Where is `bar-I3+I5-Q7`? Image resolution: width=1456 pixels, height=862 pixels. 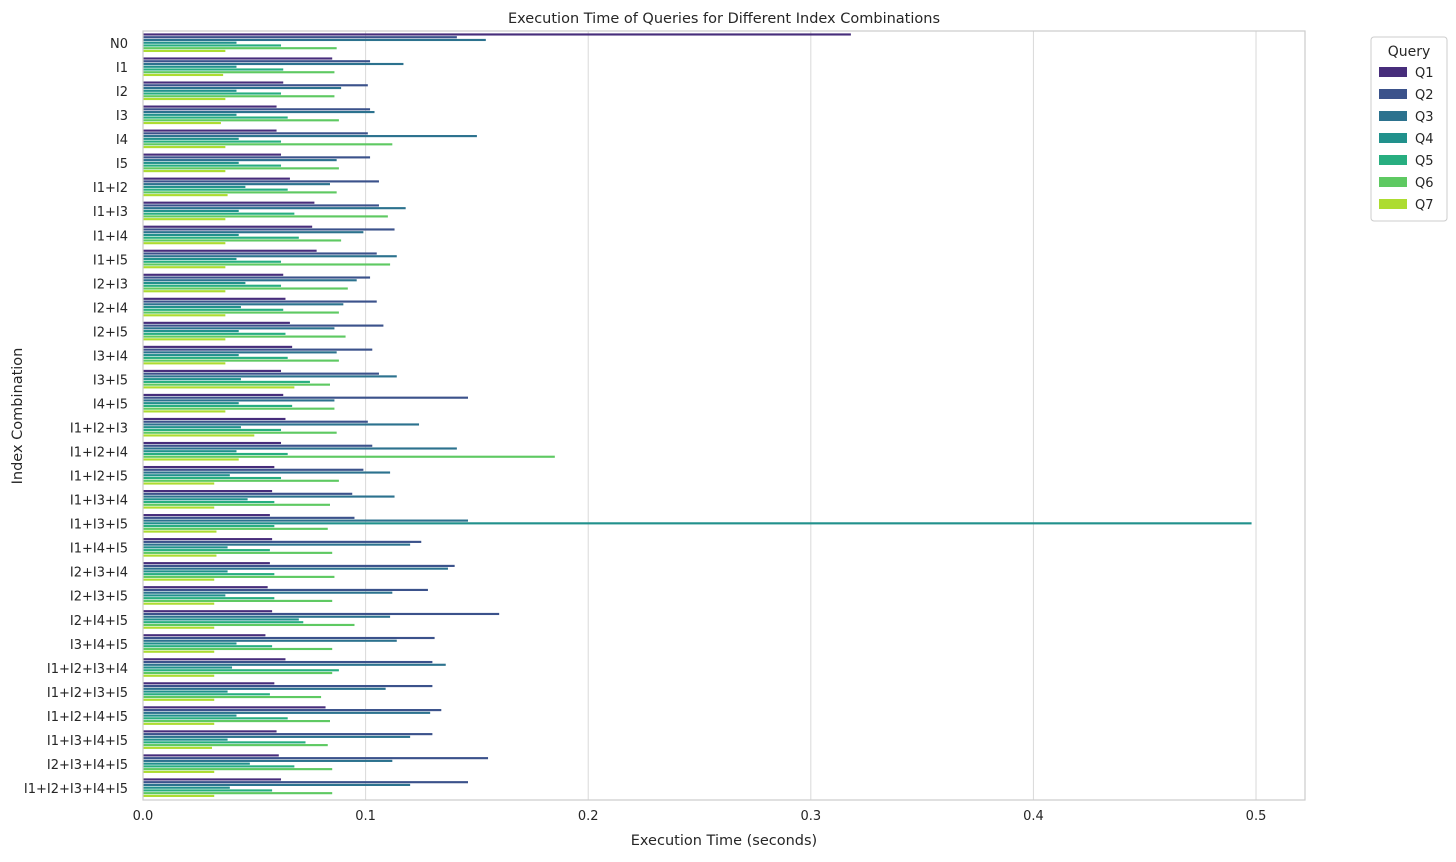
bar-I3+I5-Q7 is located at coordinates (219, 387).